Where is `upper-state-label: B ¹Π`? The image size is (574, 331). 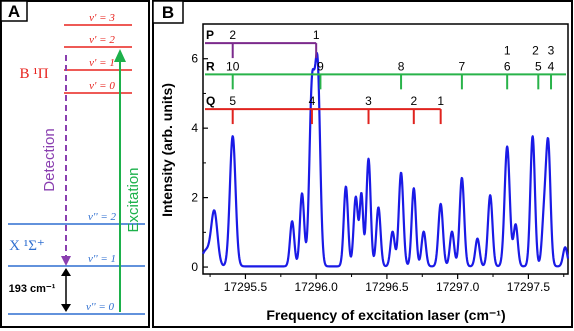 upper-state-label: B ¹Π is located at coordinates (33, 74).